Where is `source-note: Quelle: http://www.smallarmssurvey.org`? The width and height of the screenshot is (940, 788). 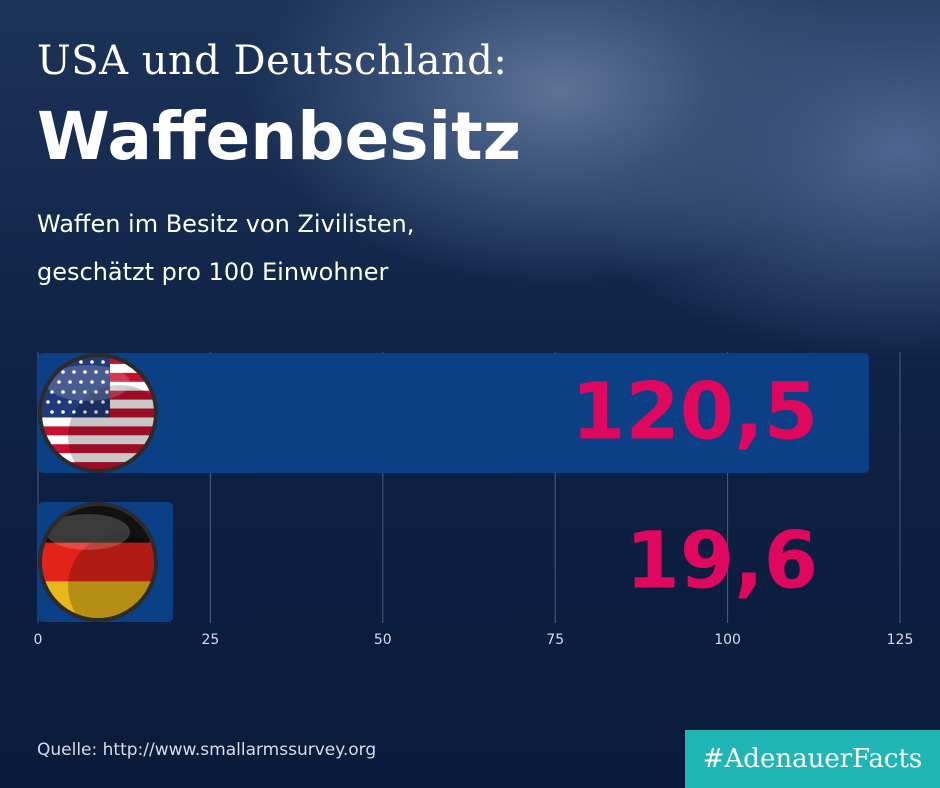
source-note: Quelle: http://www.smallarmssurvey.org is located at coordinates (207, 750).